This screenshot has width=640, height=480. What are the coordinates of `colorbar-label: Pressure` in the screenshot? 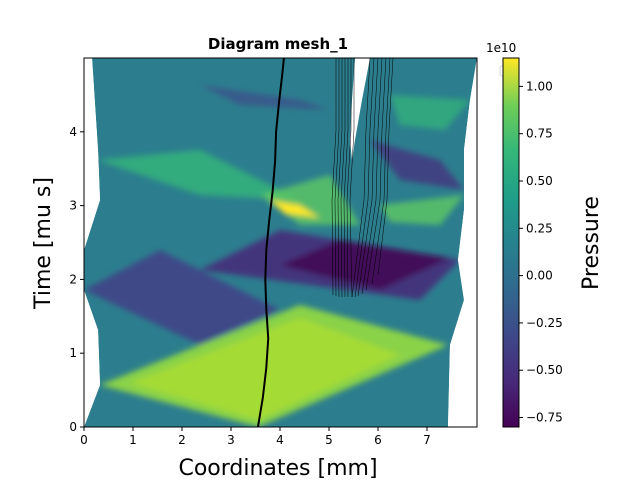 It's located at (591, 243).